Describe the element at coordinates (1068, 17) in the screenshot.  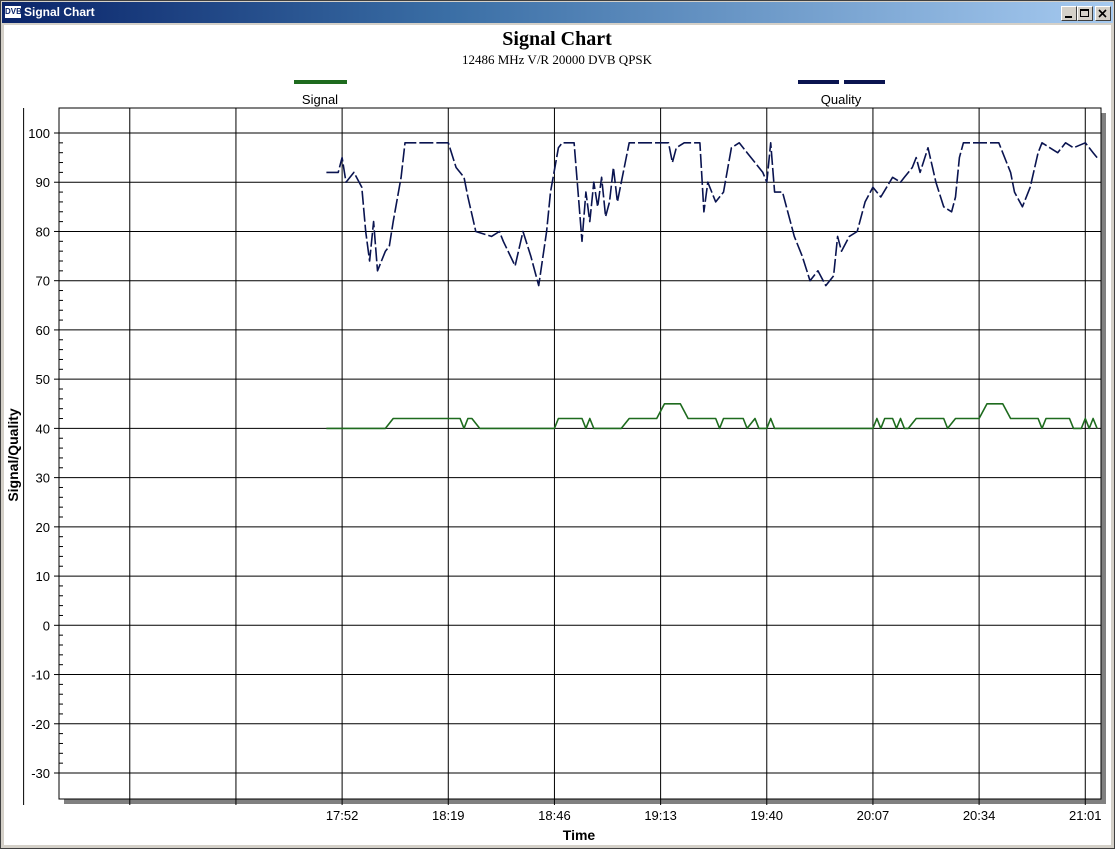
I see `minimize-icon` at that location.